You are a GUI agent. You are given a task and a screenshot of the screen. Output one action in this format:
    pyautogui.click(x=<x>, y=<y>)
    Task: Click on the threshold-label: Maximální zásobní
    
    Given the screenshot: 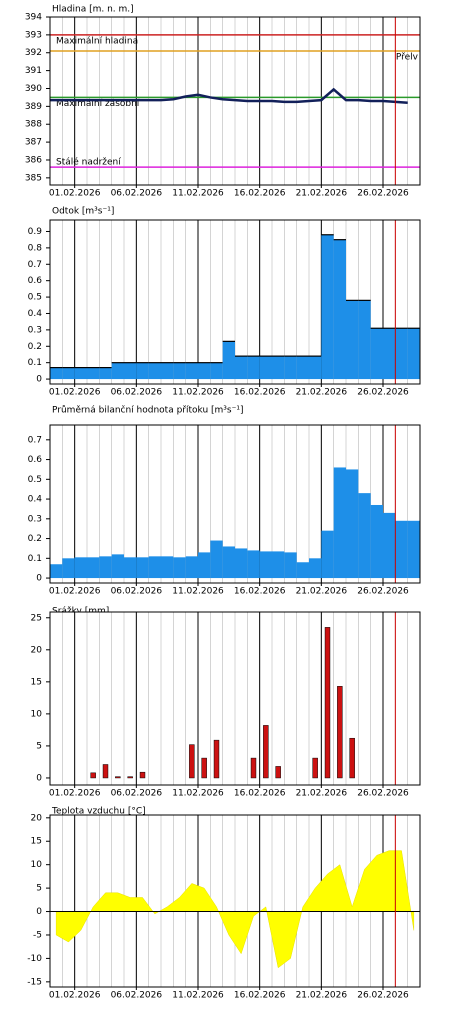 What is the action you would take?
    pyautogui.click(x=98, y=104)
    